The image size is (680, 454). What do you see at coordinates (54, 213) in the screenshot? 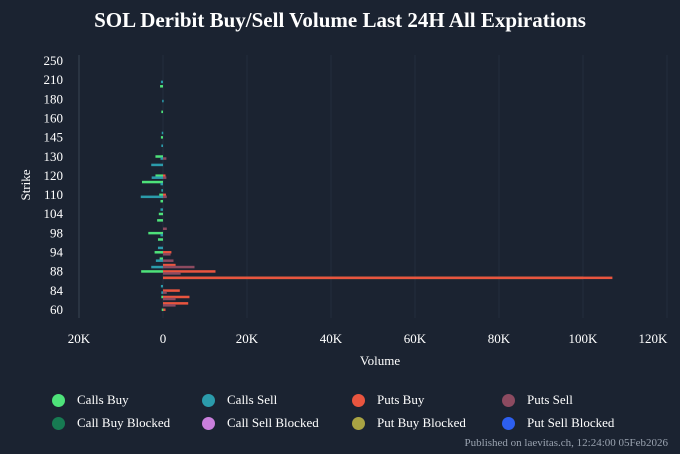
I see `y-tick-label: 104` at bounding box center [54, 213].